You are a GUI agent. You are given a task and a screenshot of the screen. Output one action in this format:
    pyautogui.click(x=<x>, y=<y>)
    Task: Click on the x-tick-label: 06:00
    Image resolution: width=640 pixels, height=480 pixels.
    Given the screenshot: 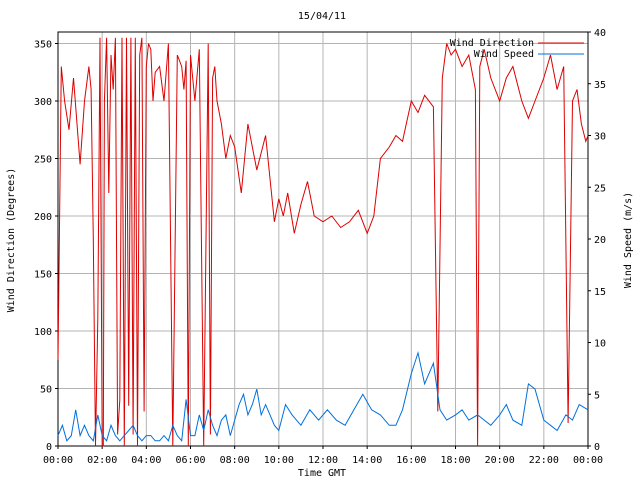 What is the action you would take?
    pyautogui.click(x=190, y=460)
    